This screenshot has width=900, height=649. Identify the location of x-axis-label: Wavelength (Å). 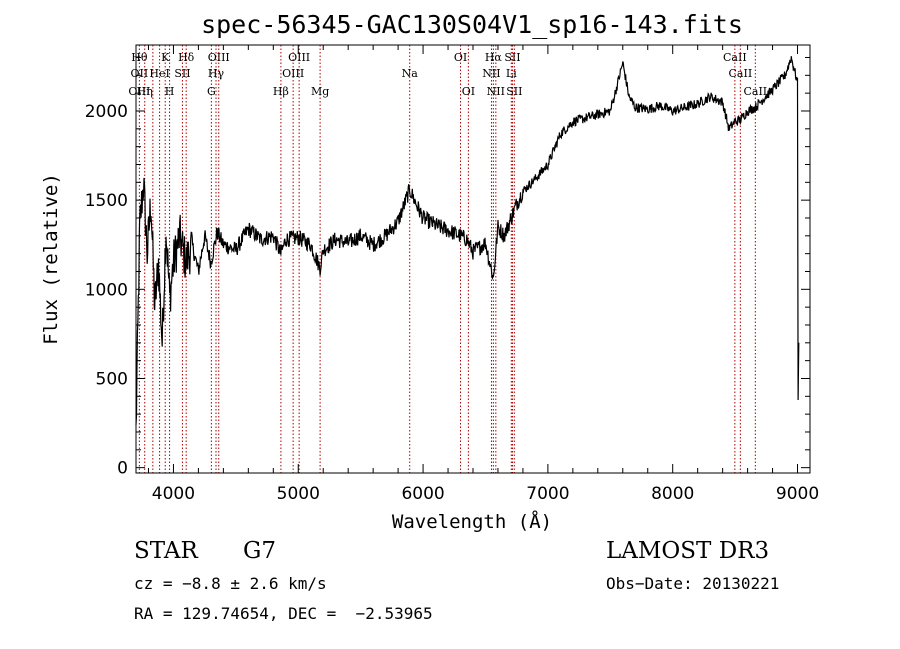
(472, 521).